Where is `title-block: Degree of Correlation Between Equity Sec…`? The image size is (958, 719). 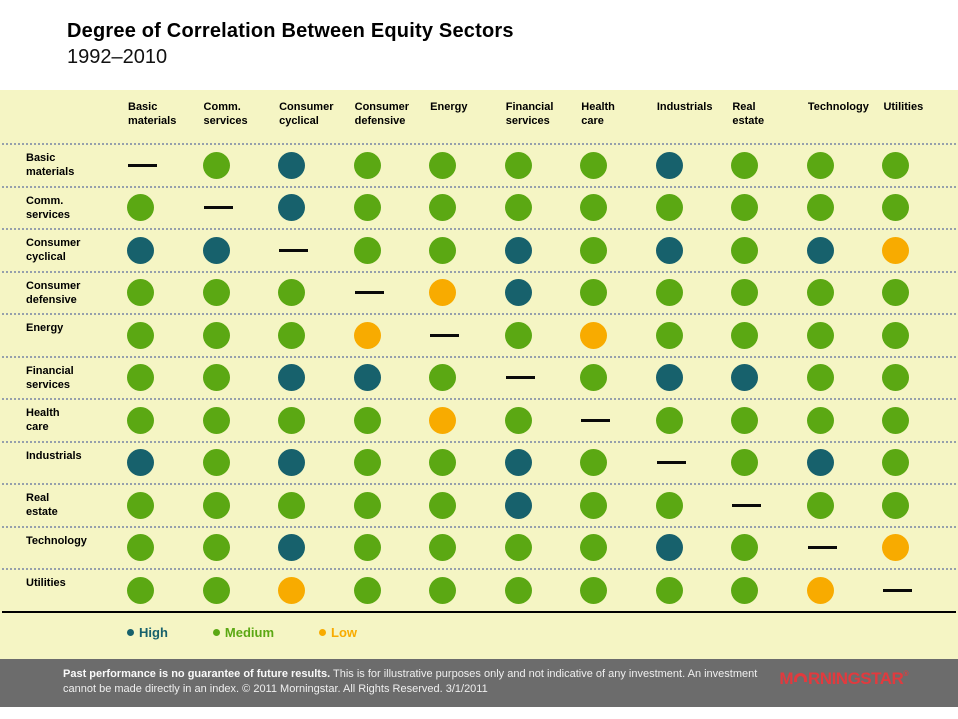
title-block: Degree of Correlation Between Equity Sec… is located at coordinates (479, 45).